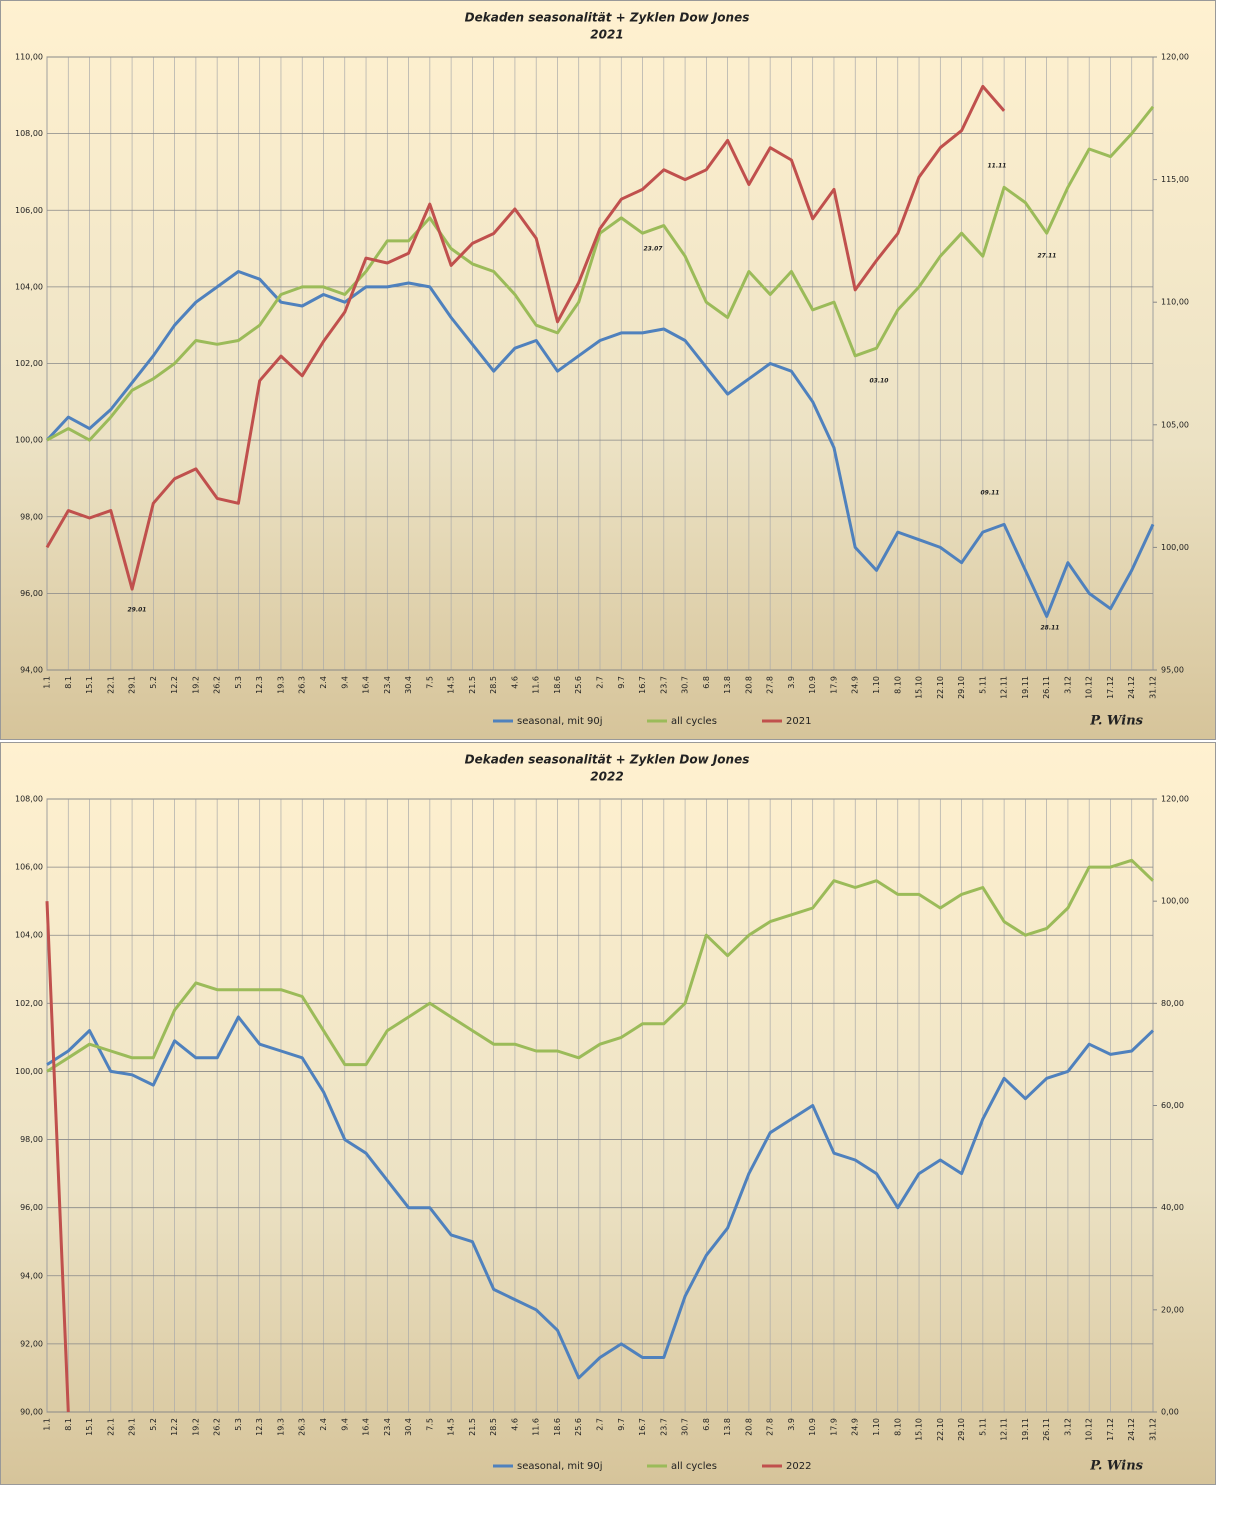  Describe the element at coordinates (174, 685) in the screenshot. I see `x-tick-label: 12.2` at that location.